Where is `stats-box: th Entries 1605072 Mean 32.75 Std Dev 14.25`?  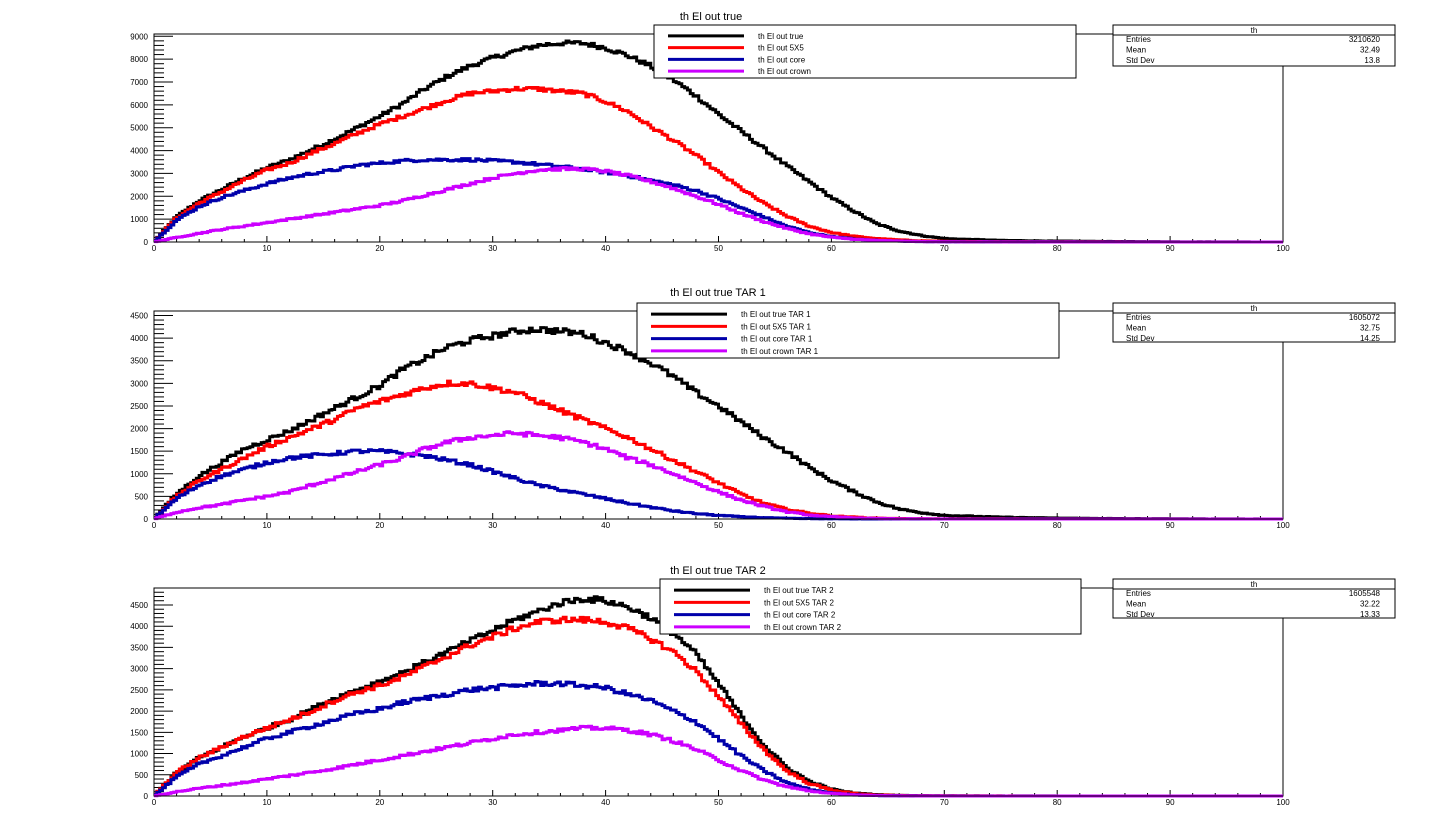 stats-box: th Entries 1605072 Mean 32.75 Std Dev 14.25 is located at coordinates (1254, 322).